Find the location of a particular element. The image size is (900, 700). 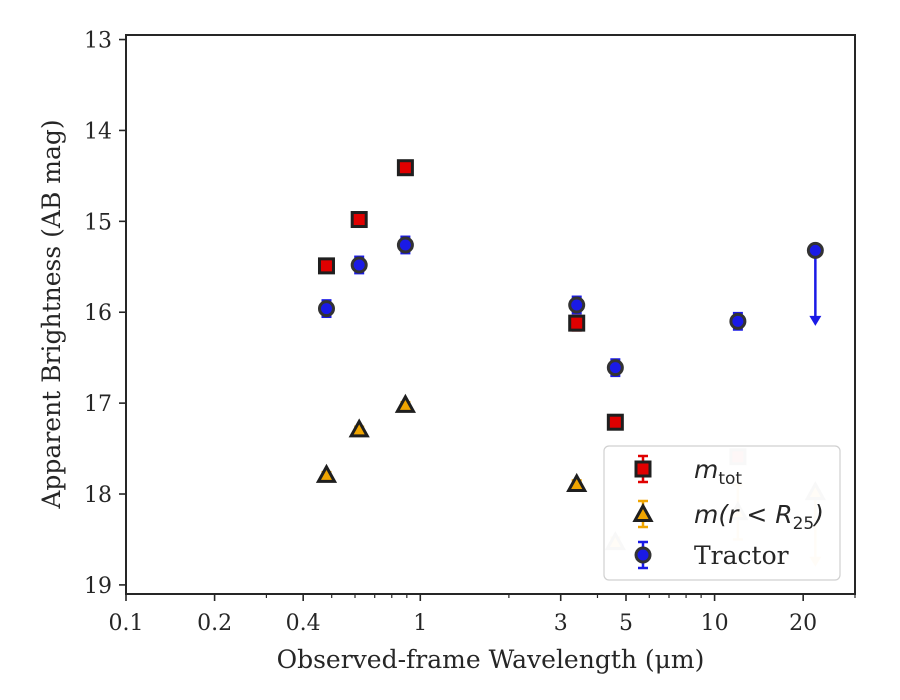

legend-label-subscript: tot is located at coordinates (730, 479).